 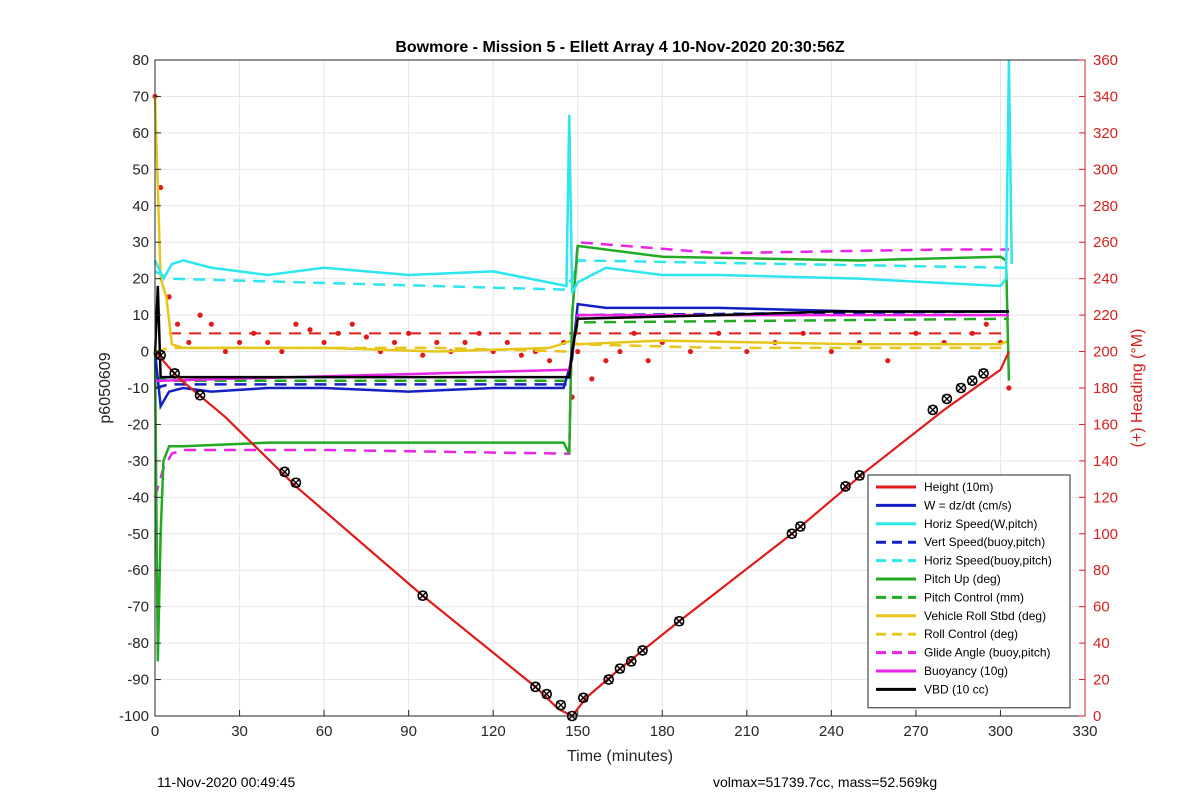 What do you see at coordinates (1101, 607) in the screenshot?
I see `y2-tick-label: 60` at bounding box center [1101, 607].